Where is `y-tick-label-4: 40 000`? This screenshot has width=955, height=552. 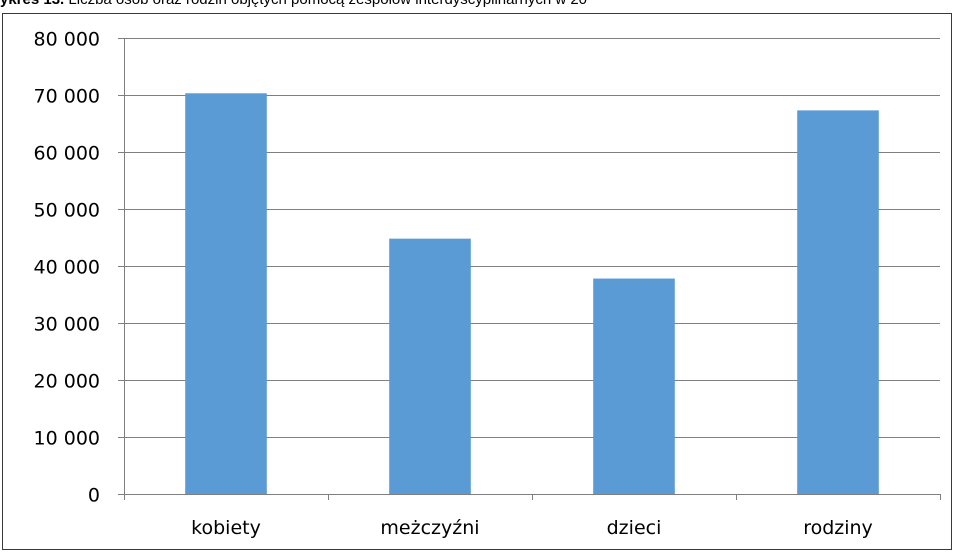 y-tick-label-4: 40 000 is located at coordinates (67, 268).